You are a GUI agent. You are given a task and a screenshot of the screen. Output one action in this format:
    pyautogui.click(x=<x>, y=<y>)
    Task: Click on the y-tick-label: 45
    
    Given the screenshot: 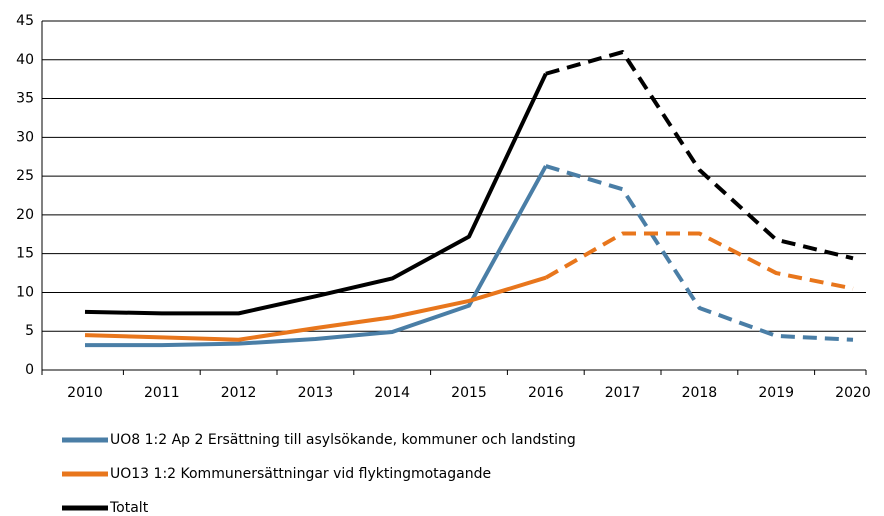 What is the action you would take?
    pyautogui.click(x=25, y=21)
    